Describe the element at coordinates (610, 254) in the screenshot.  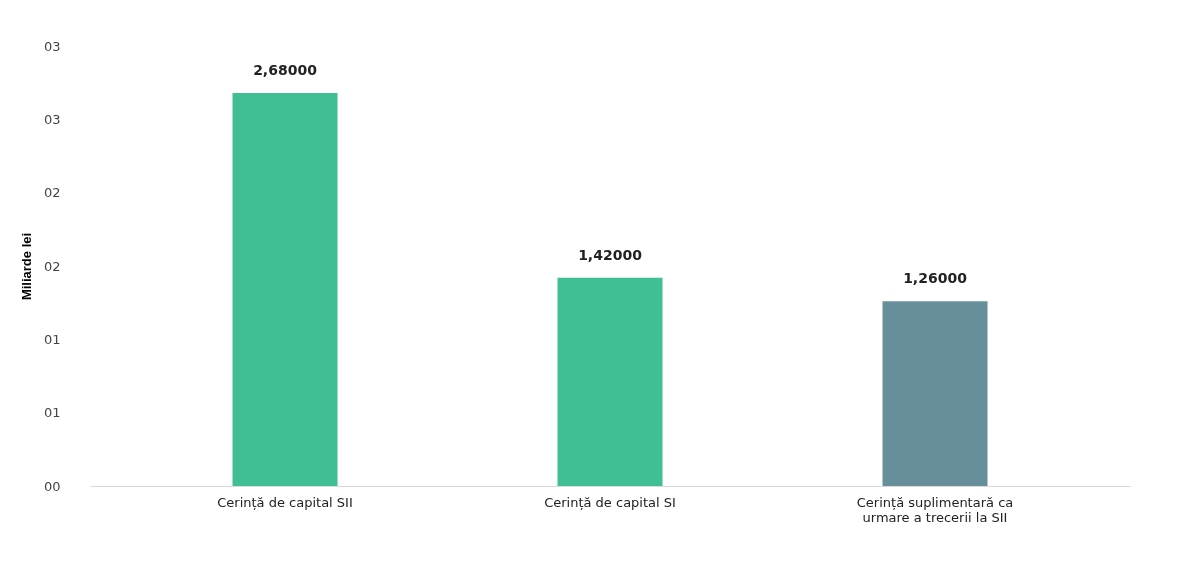
I see `data-label: 1,42000` at that location.